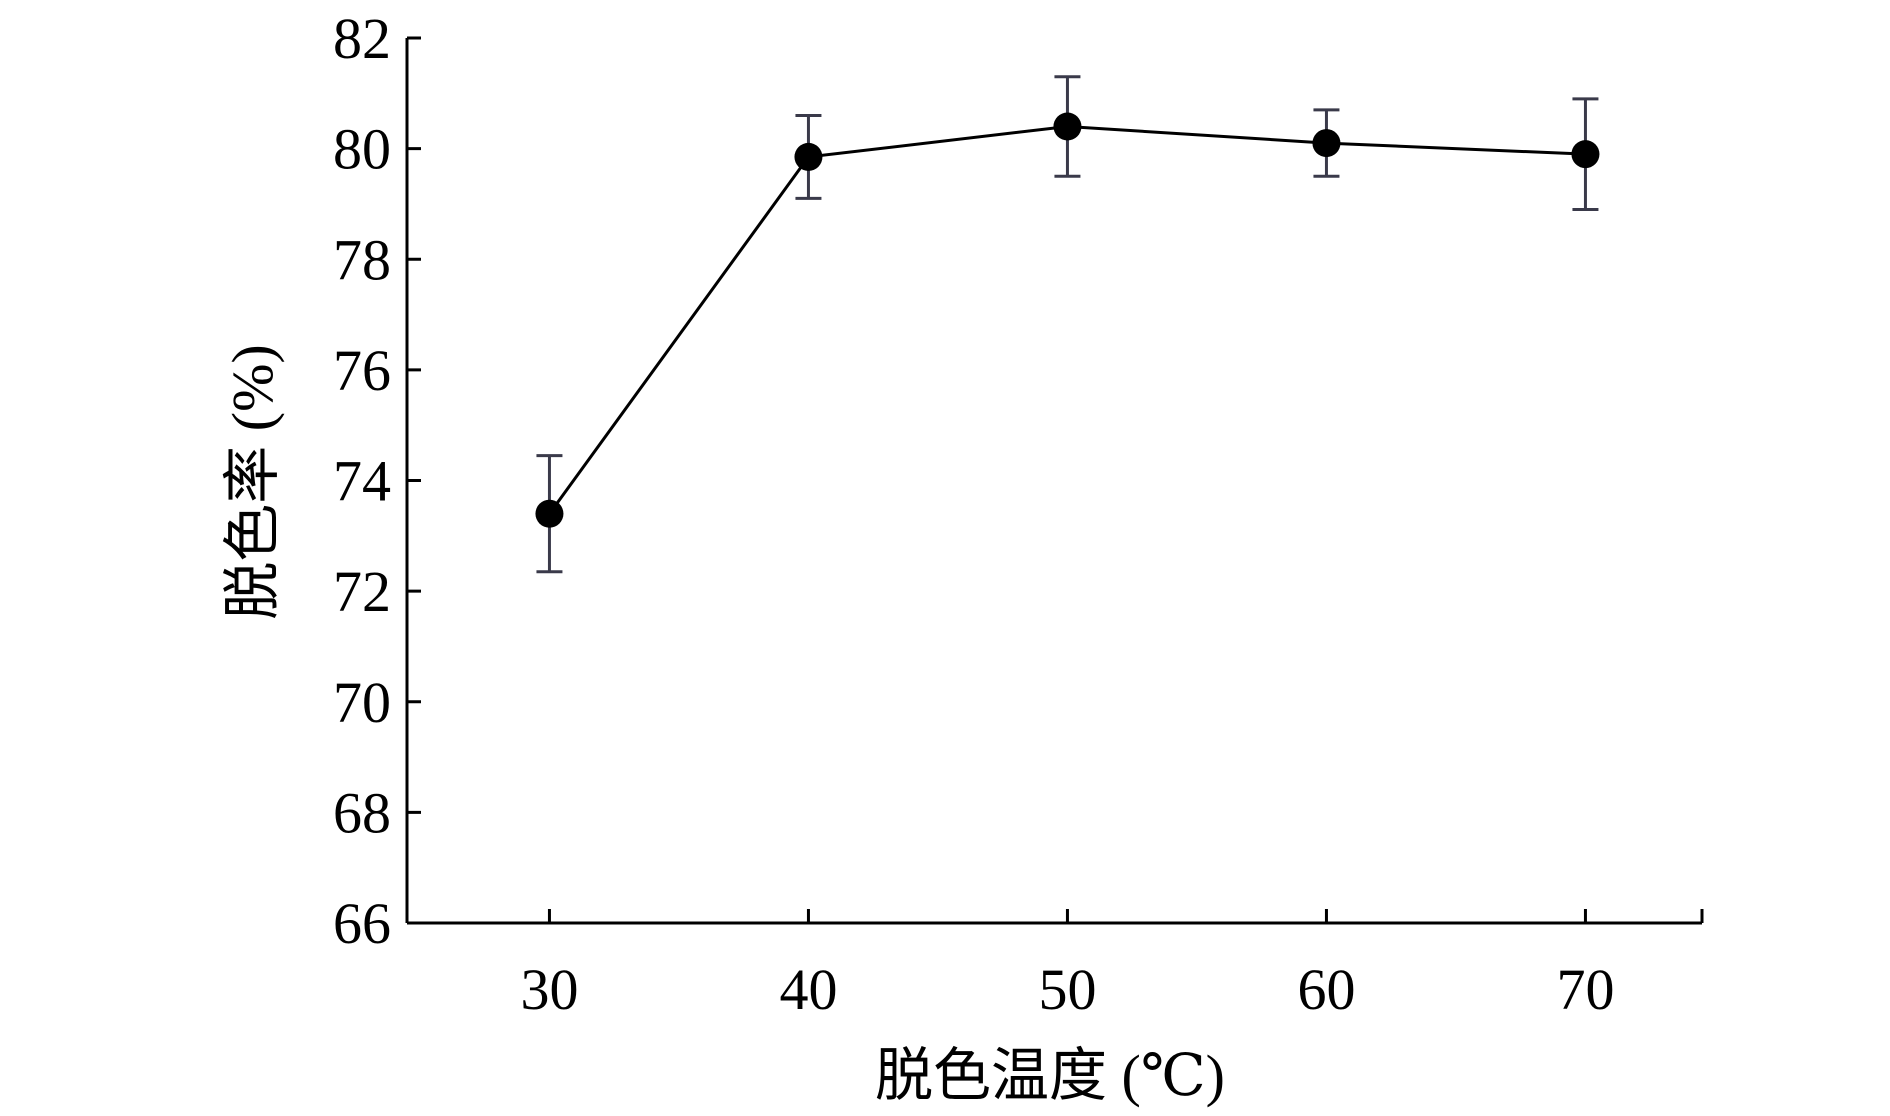  Describe the element at coordinates (362, 481) in the screenshot. I see `y-tick-label: 74` at that location.